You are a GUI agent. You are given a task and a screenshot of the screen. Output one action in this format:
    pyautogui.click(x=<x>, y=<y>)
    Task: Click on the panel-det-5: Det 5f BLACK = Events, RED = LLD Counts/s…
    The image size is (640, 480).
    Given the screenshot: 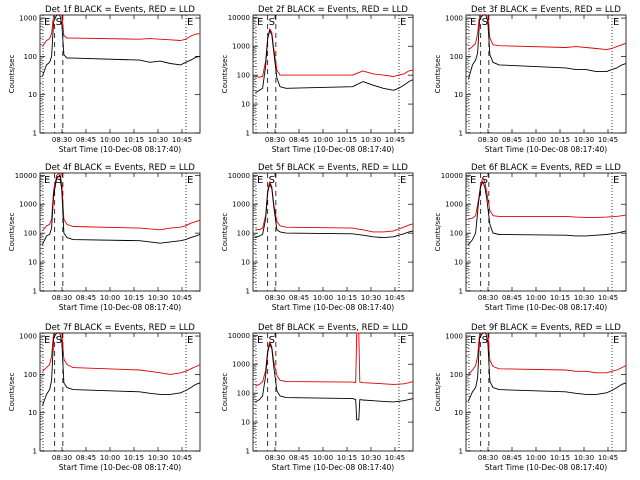 What is the action you would take?
    pyautogui.click(x=317, y=237)
    